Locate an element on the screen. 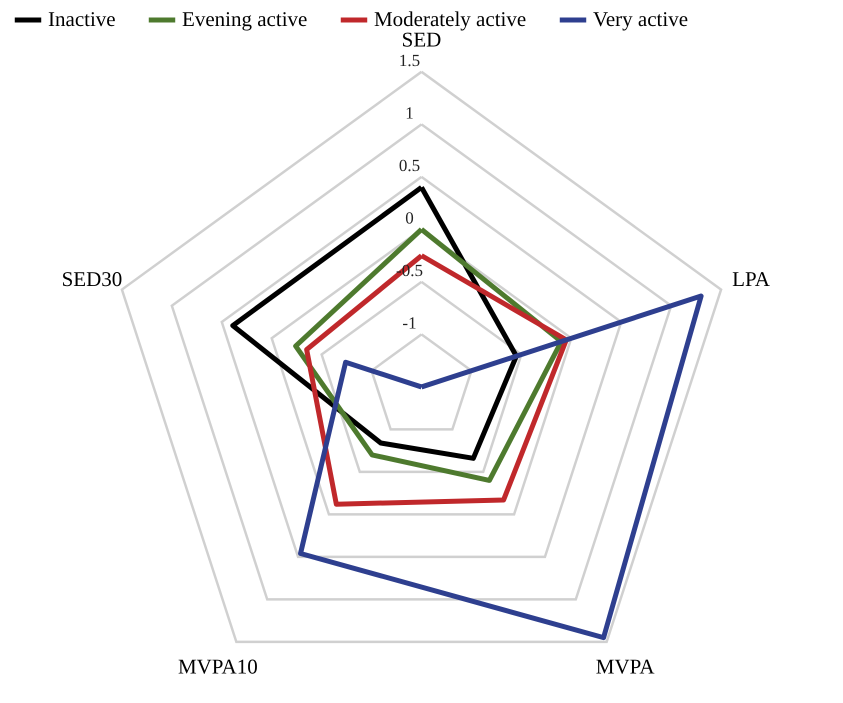  spoke-label: MVPA10 is located at coordinates (218, 666).